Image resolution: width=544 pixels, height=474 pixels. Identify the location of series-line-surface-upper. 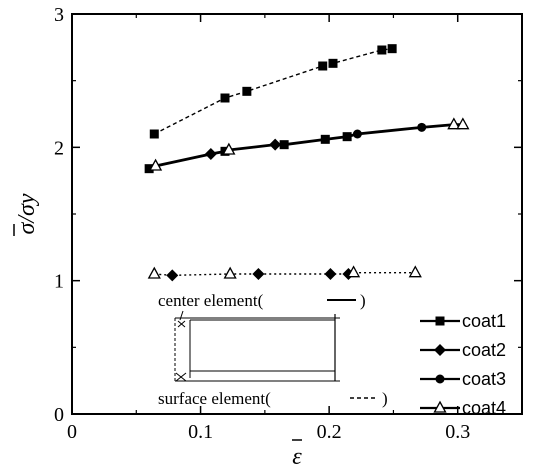
(273, 91).